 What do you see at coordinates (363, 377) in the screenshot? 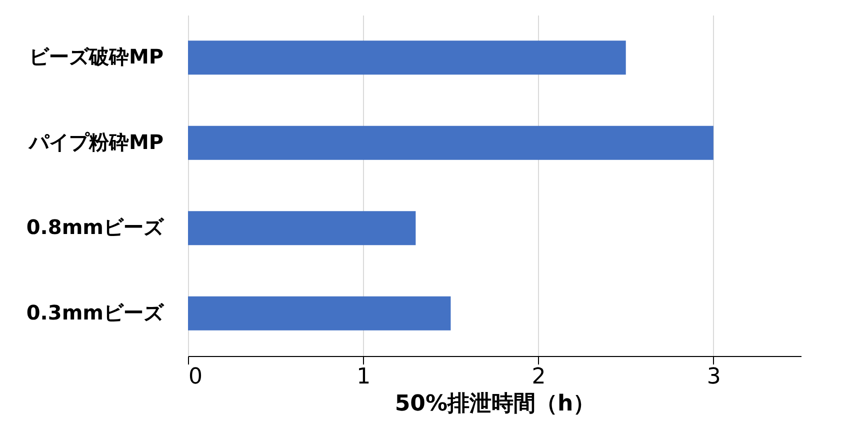
I see `x-tick-label: 1` at bounding box center [363, 377].